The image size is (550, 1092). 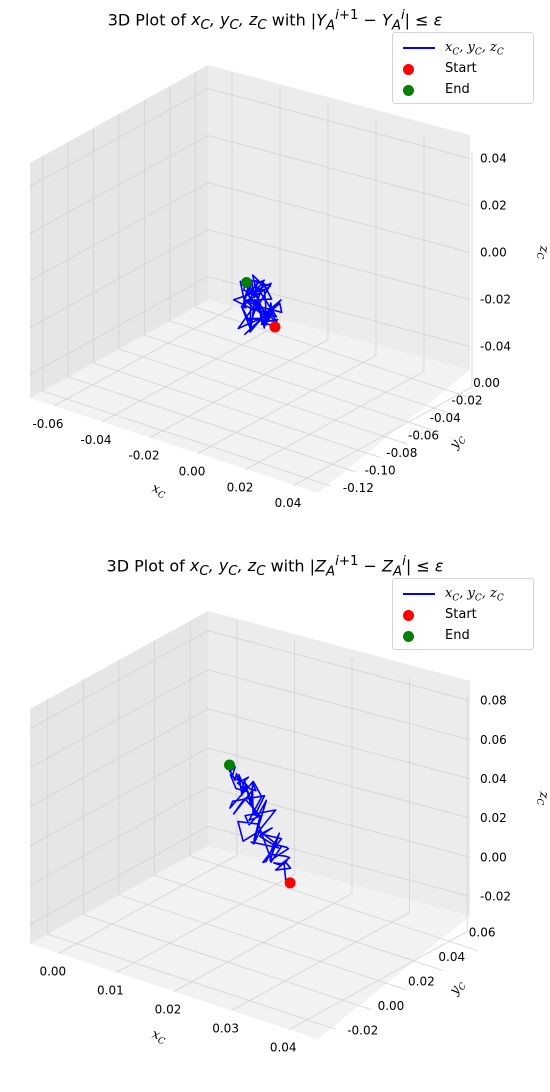 I want to click on floor-pane, so click(x=250, y=396).